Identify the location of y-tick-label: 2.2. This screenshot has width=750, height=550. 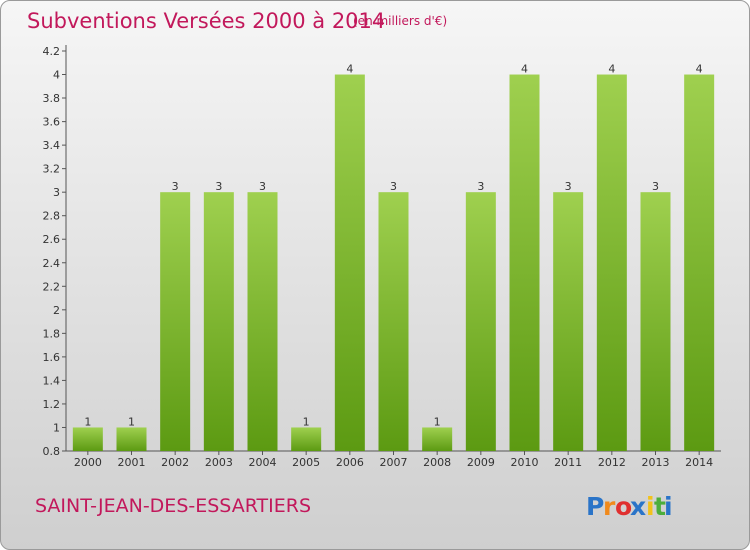
(52, 286).